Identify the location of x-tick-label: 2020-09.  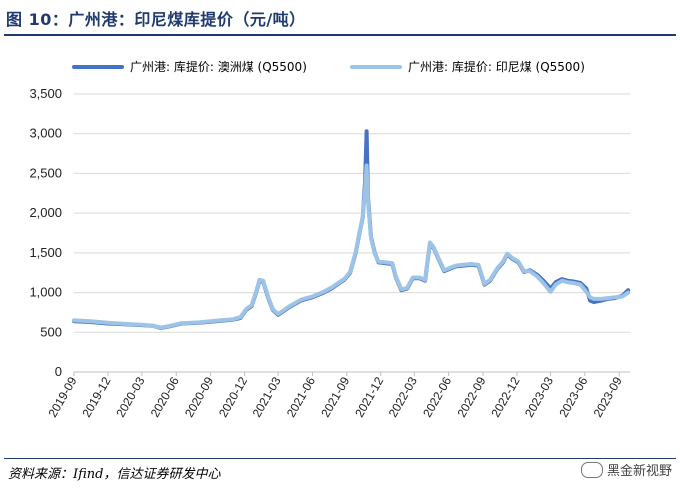
(199, 396).